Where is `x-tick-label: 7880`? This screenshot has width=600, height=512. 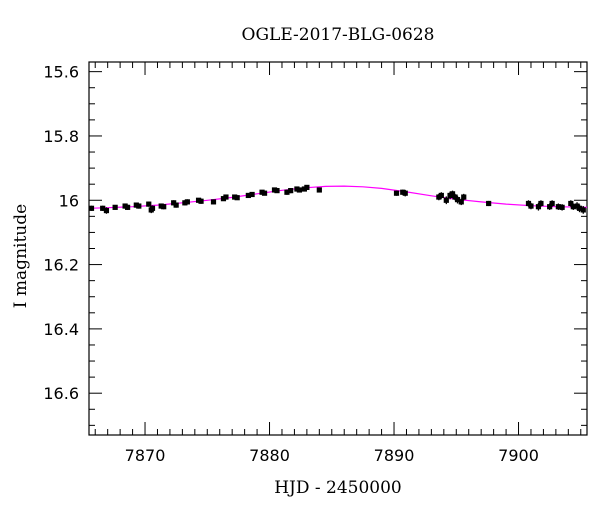 x-tick-label: 7880 is located at coordinates (269, 455).